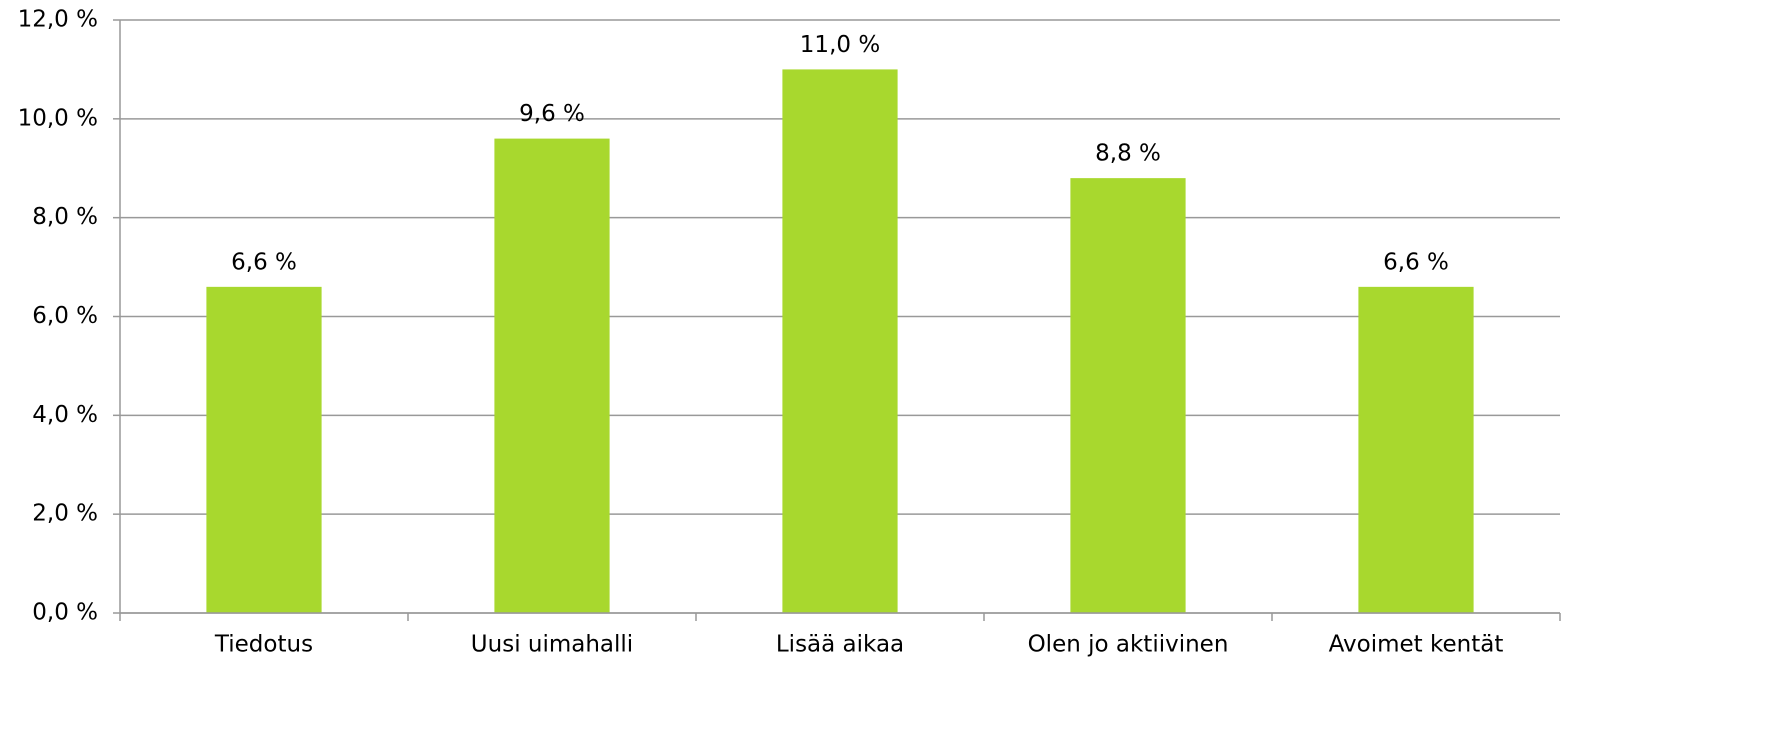 The image size is (1781, 748). Describe the element at coordinates (58, 20) in the screenshot. I see `y-tick-label: 12,0 %` at that location.